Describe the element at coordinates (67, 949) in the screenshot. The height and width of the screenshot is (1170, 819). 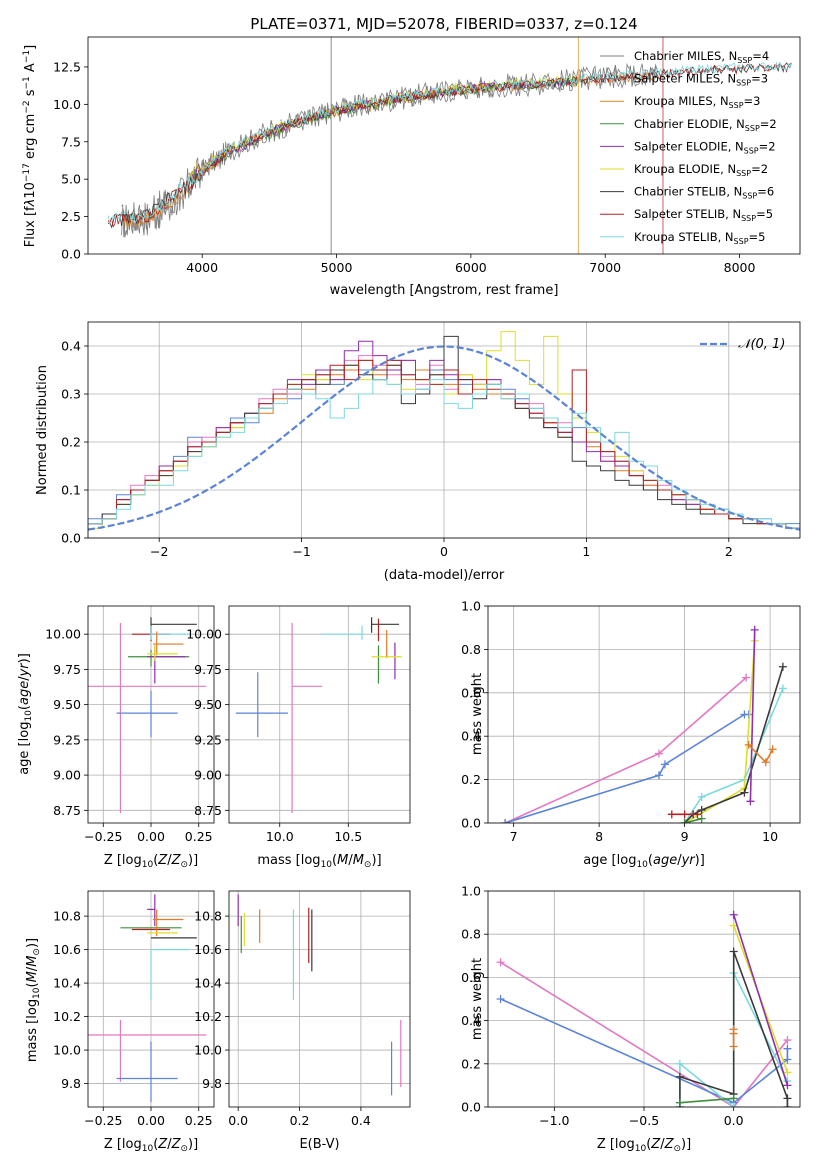
I see `mass-vs-Z-ytick-label: 10.6` at that location.